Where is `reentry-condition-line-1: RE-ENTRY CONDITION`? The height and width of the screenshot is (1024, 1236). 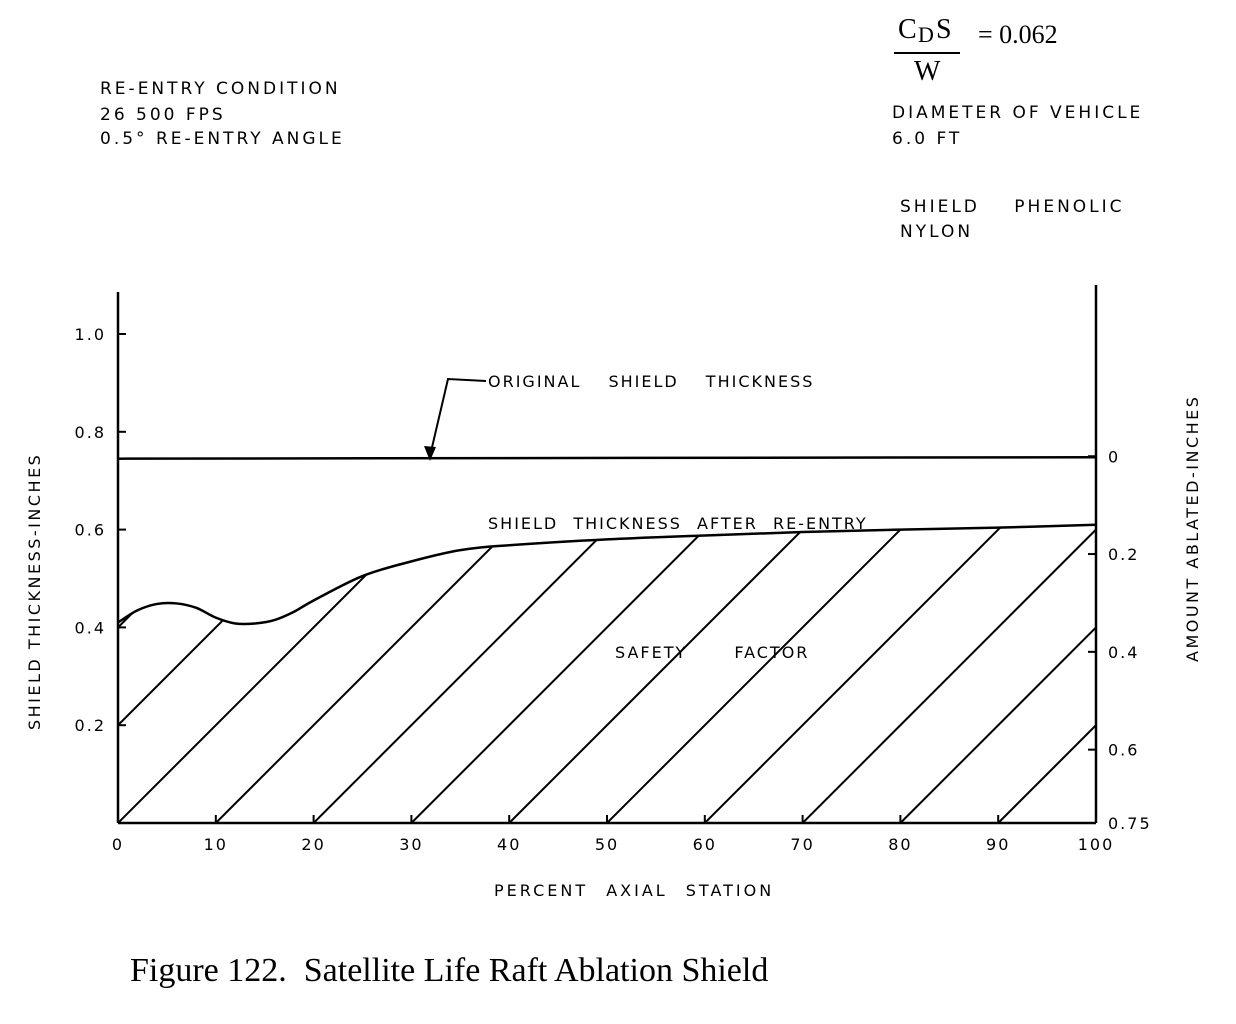
reentry-condition-line-1: RE-ENTRY CONDITION is located at coordinates (220, 89).